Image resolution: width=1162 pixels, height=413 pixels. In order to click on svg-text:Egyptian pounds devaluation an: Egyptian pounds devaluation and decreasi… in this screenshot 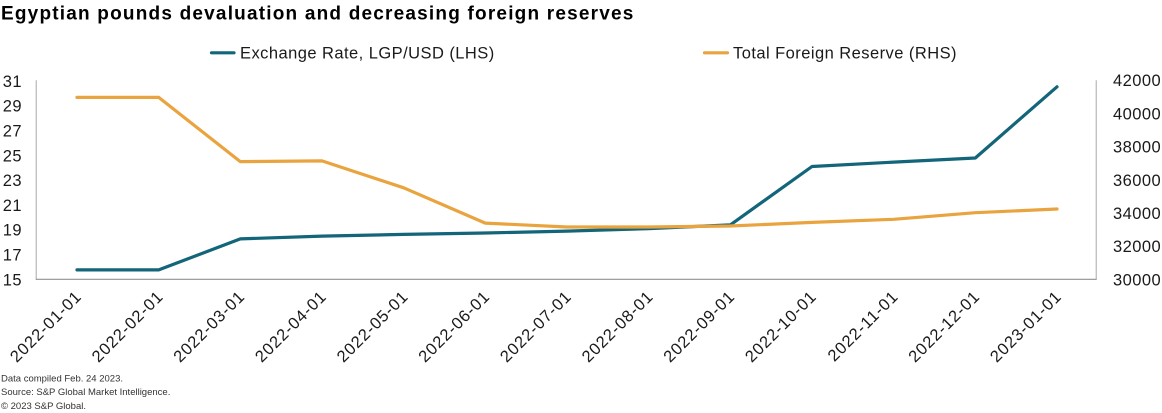, I will do `click(318, 13)`.